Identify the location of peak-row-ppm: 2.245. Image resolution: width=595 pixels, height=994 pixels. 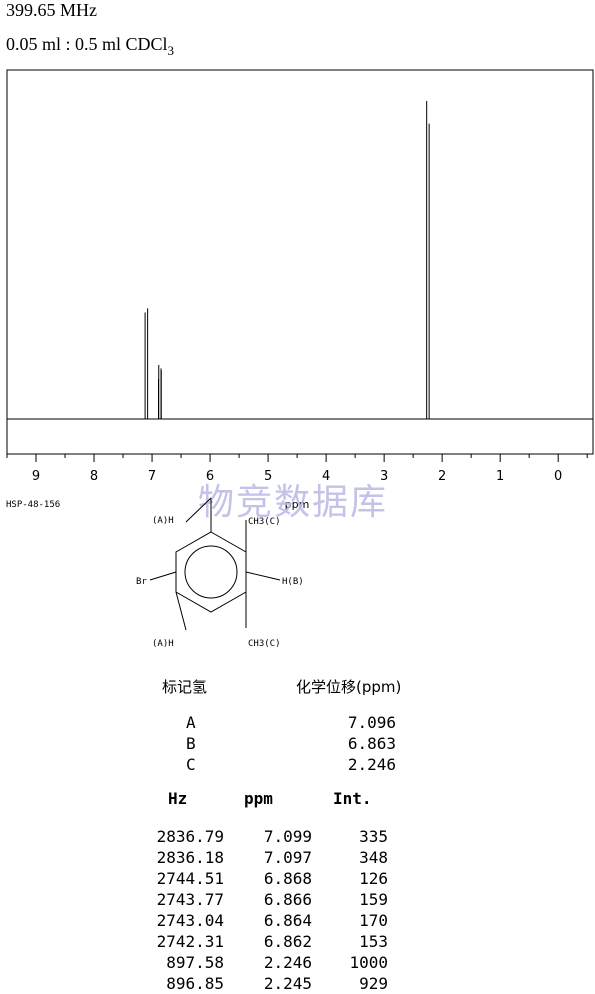
(287, 983).